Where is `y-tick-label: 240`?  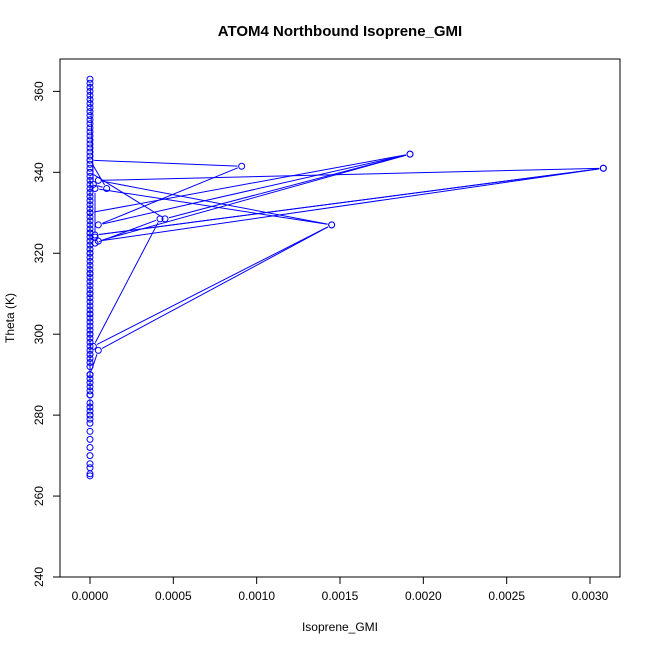 y-tick-label: 240 is located at coordinates (39, 577).